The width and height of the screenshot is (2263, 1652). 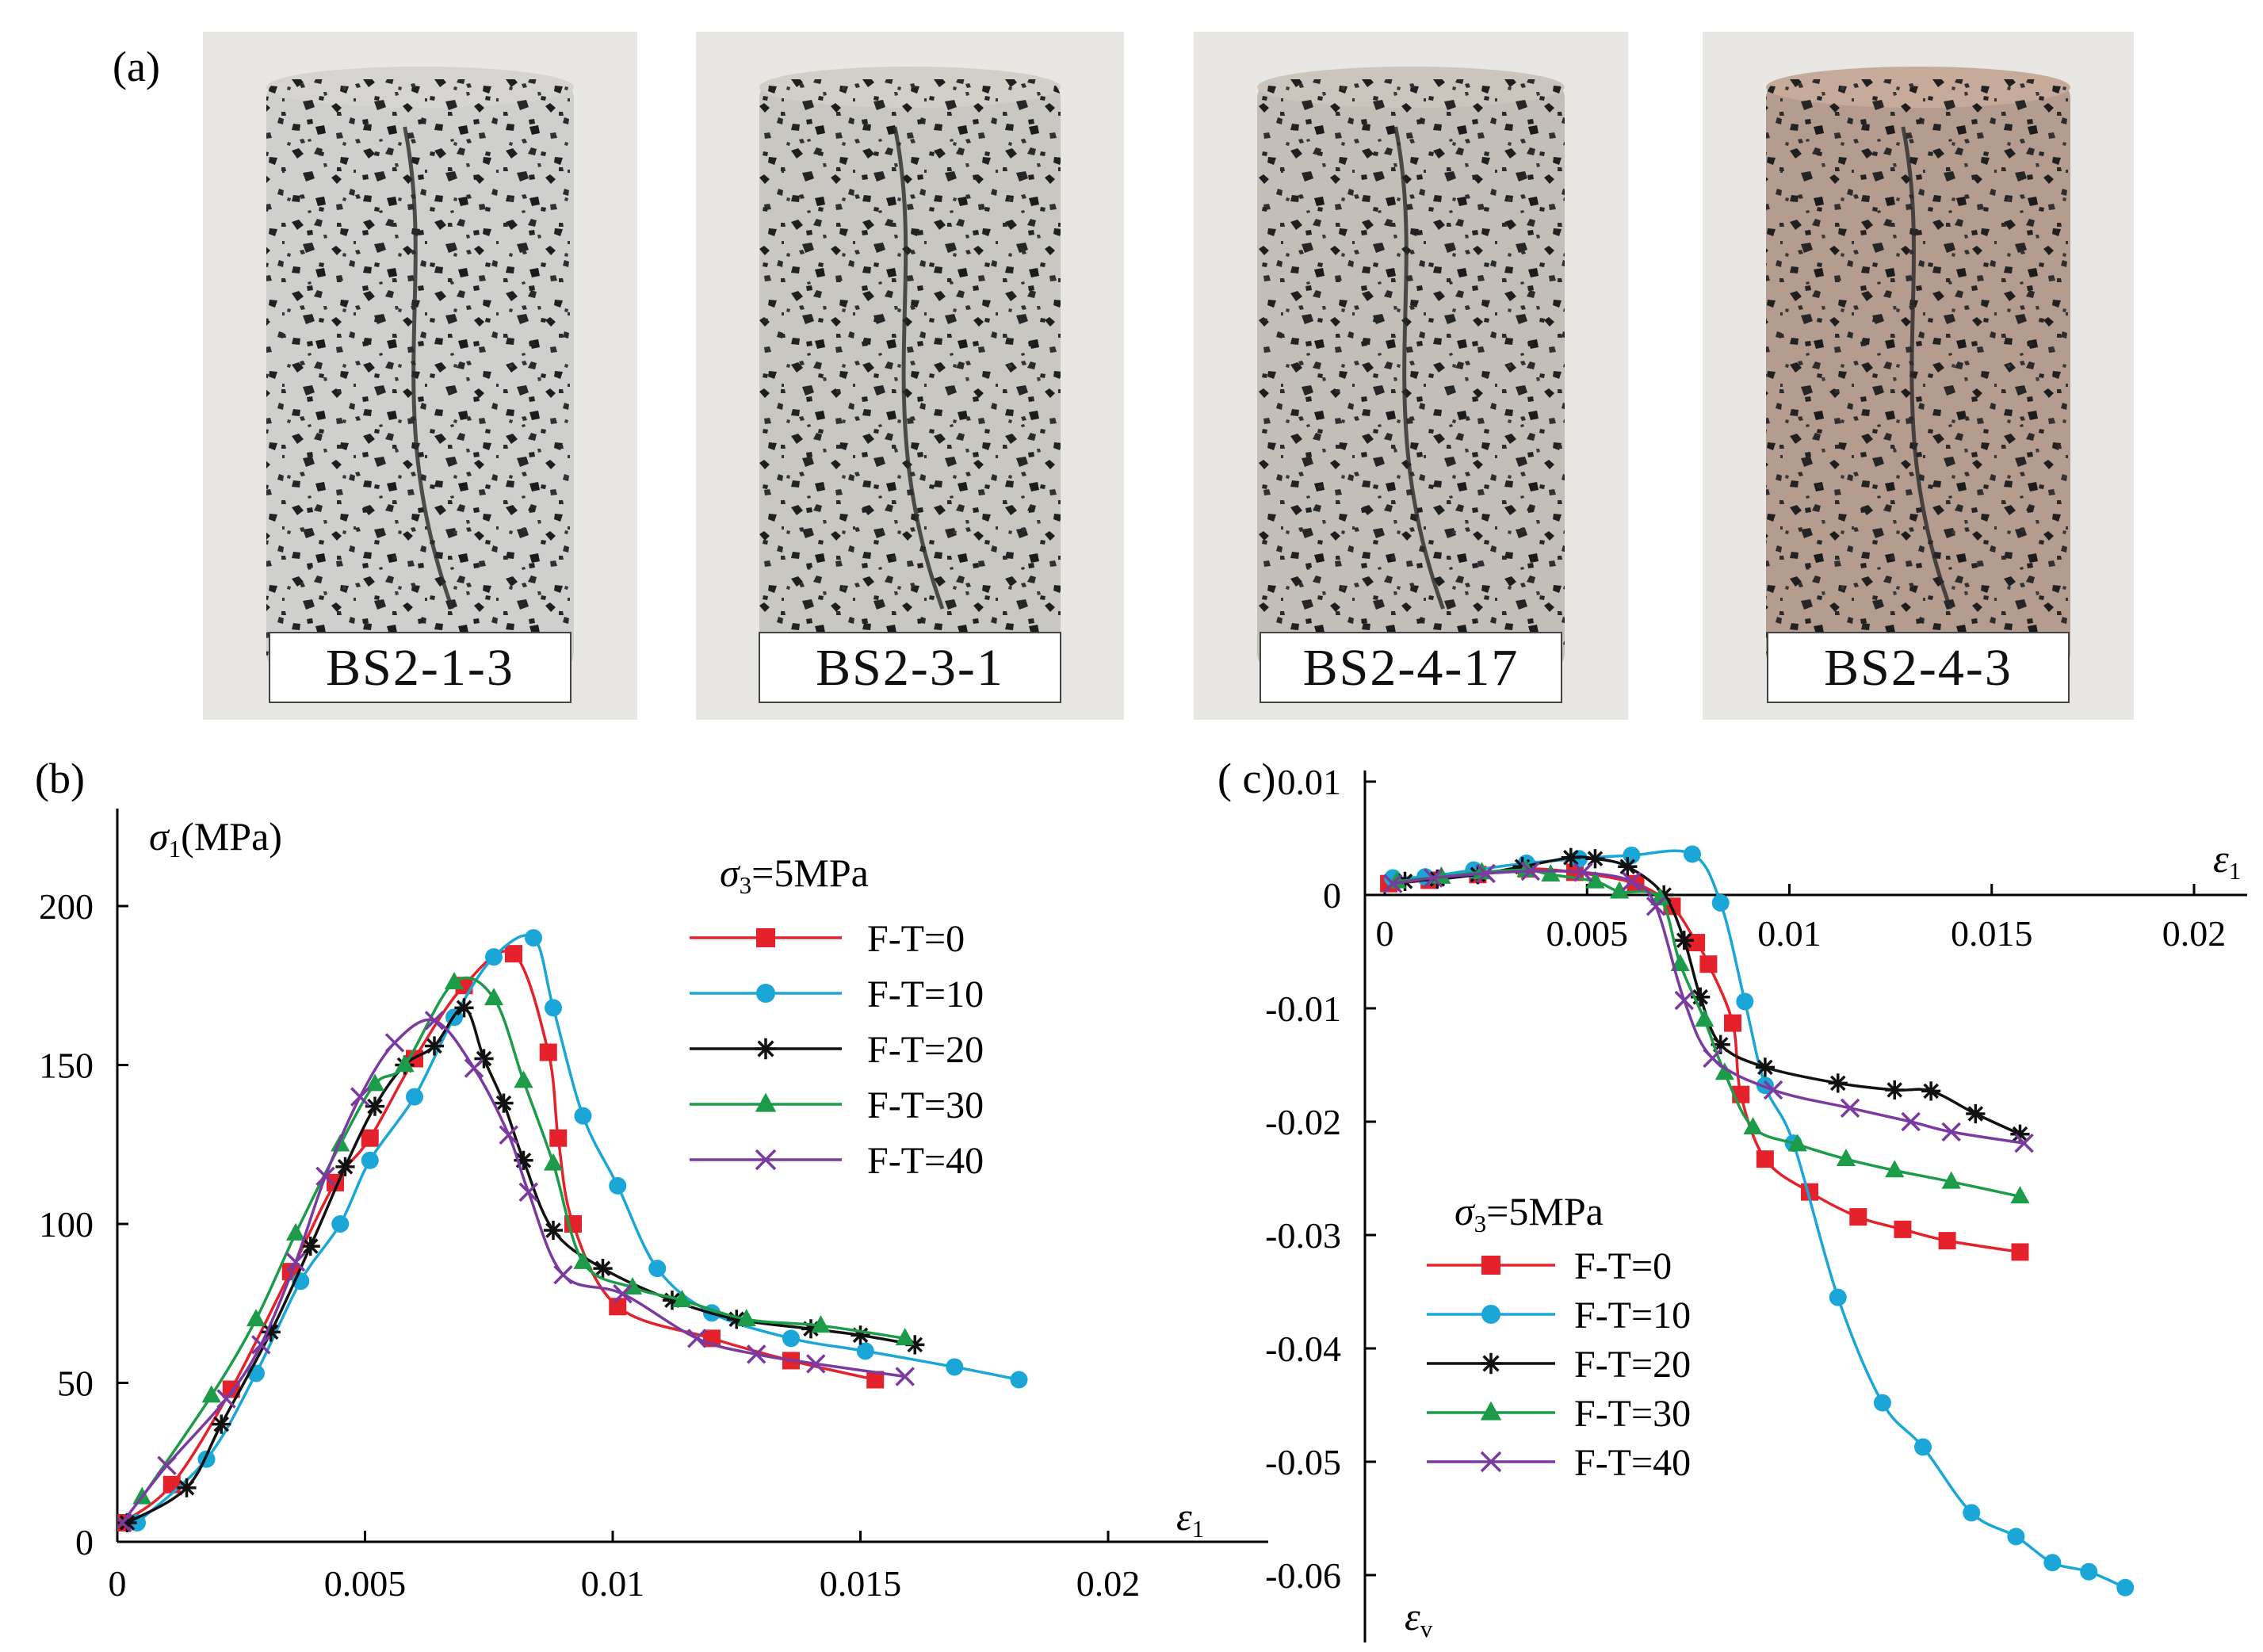 I want to click on legend-entry-f-t-10: F-T=10, so click(x=837, y=994).